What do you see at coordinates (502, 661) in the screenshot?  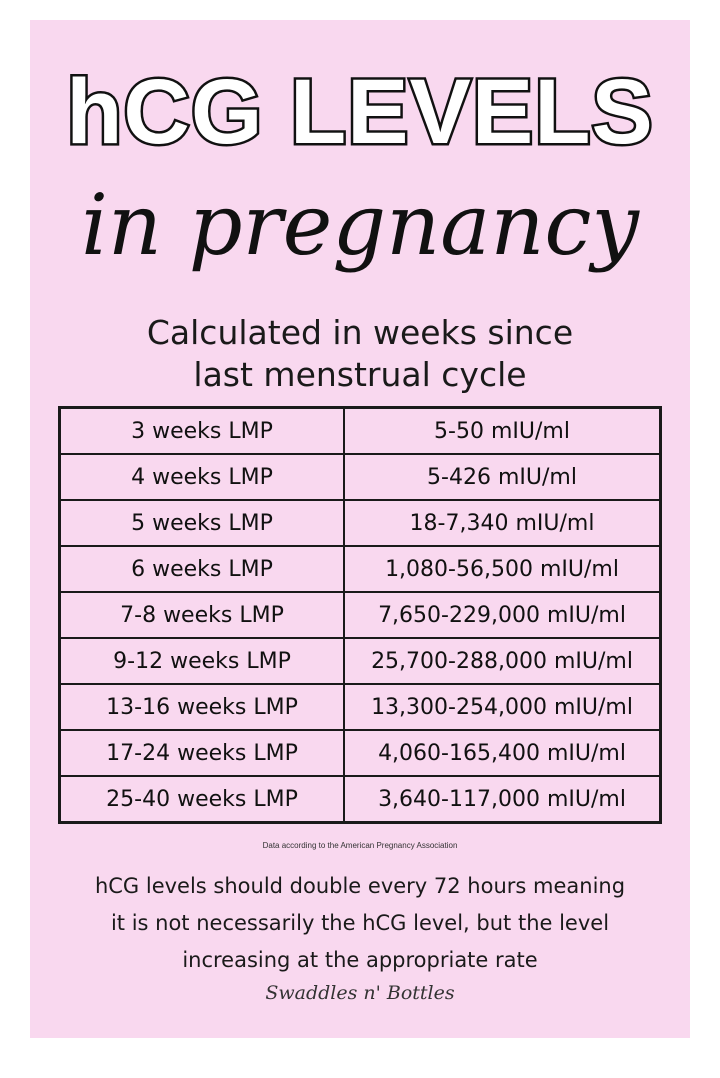 I see `level-cell: 25,700-288,000 mIU/ml` at bounding box center [502, 661].